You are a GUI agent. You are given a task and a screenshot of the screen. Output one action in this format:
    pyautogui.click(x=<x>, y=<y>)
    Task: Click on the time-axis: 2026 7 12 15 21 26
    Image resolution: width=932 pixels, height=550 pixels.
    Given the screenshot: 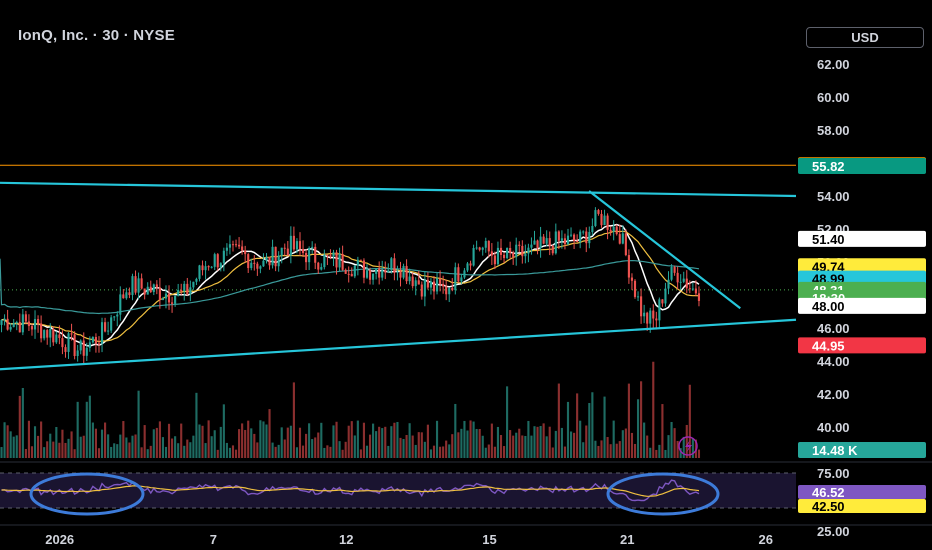 What is the action you would take?
    pyautogui.click(x=409, y=539)
    